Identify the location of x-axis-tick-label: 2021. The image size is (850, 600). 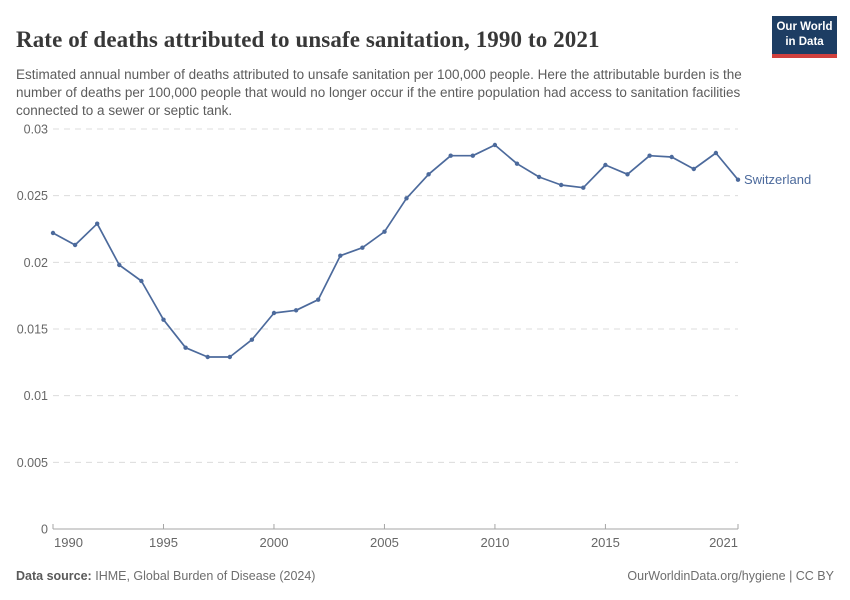
(723, 542).